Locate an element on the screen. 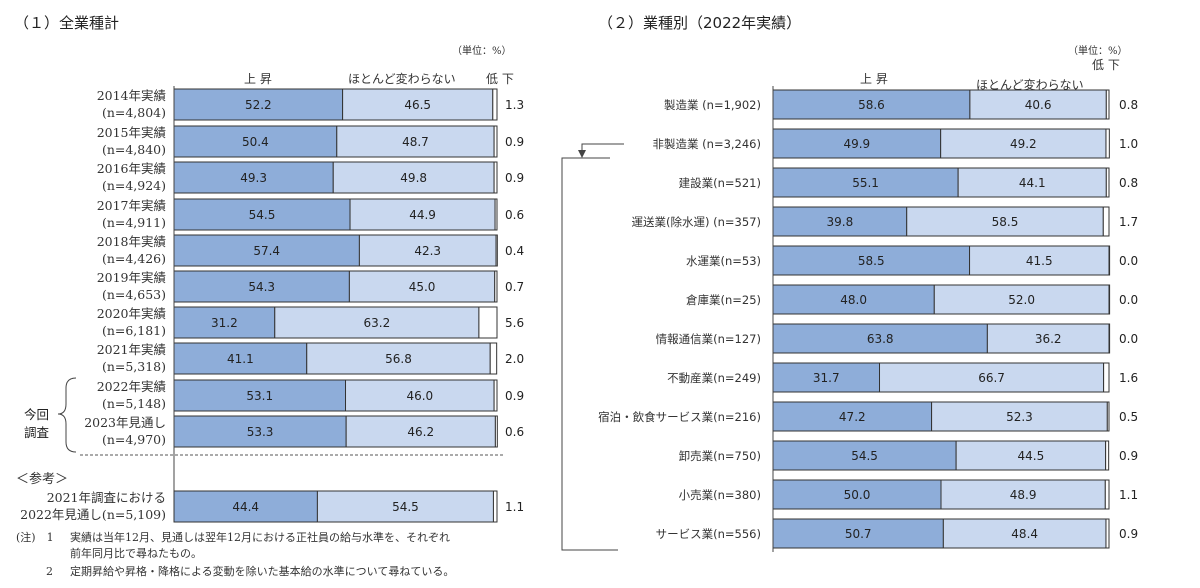 The image size is (1200, 588). p2-row-11-category: サービス業(n=556) is located at coordinates (708, 534).